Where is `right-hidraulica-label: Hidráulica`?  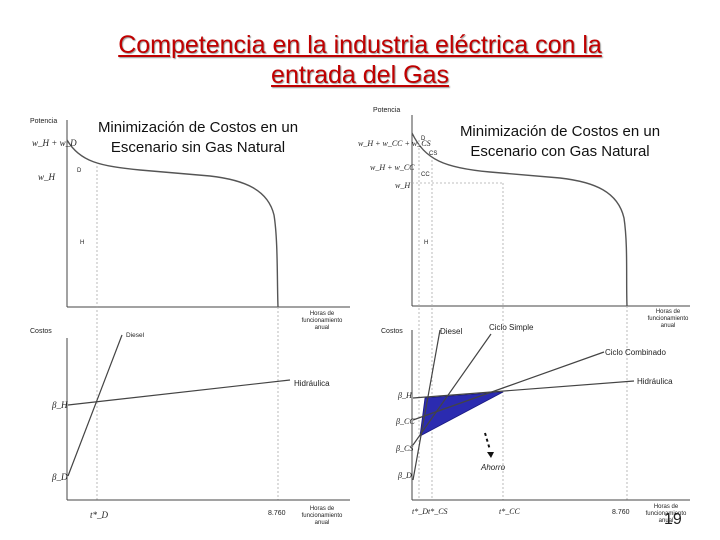
right-hidraulica-label: Hidráulica is located at coordinates (655, 381).